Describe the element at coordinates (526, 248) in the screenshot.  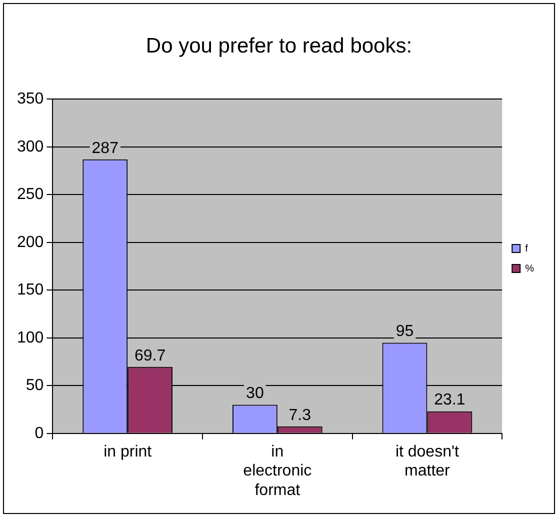
I see `legend-label: f` at that location.